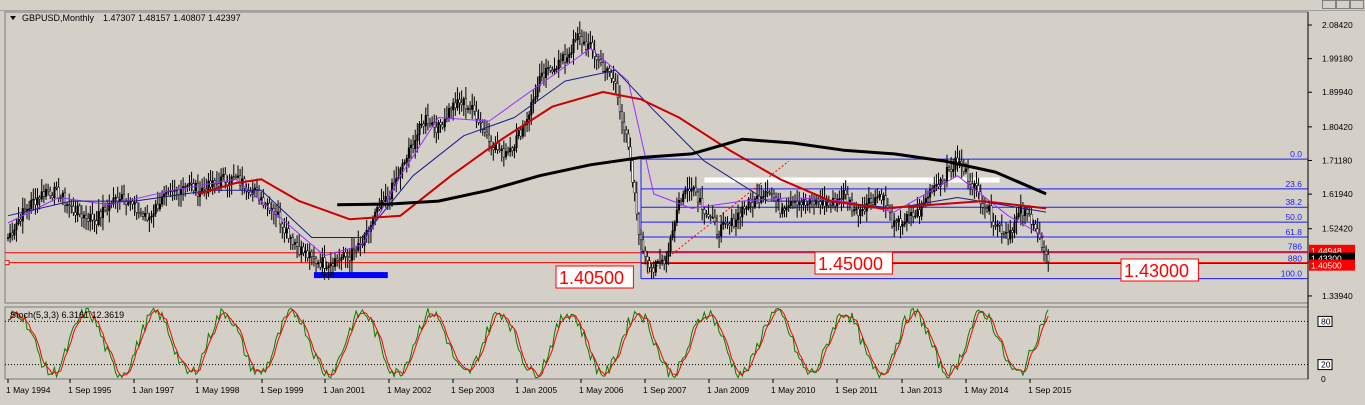 The image size is (1365, 405). Describe the element at coordinates (1326, 266) in the screenshot. I see `price-tag-3: 1.40500` at that location.